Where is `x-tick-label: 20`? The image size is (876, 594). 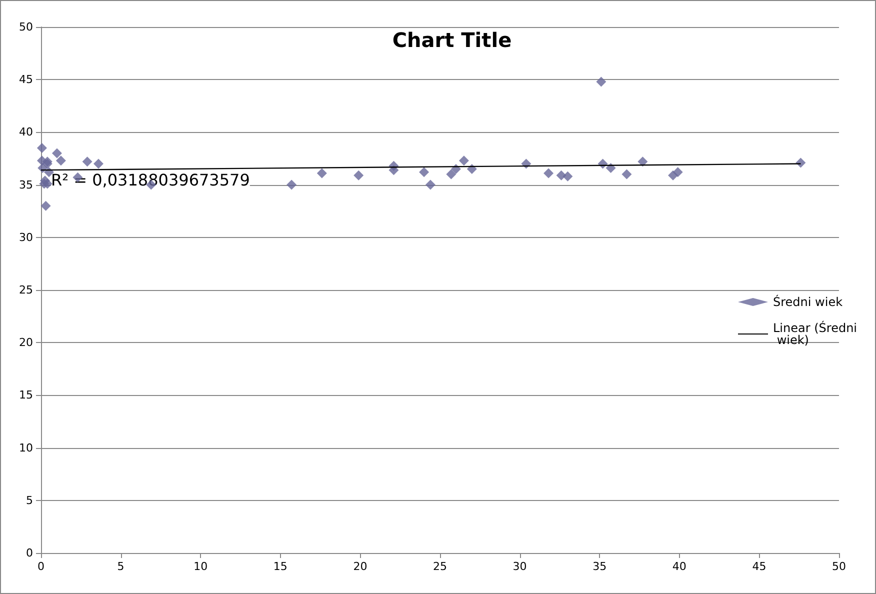 x-tick-label: 20 is located at coordinates (360, 566).